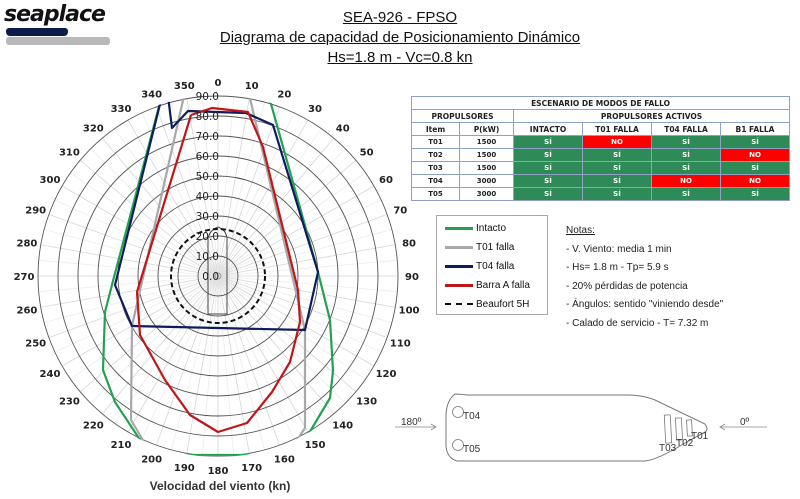 Image resolution: width=800 pixels, height=499 pixels. Describe the element at coordinates (400, 211) in the screenshot. I see `angle-tick-70: 70` at that location.